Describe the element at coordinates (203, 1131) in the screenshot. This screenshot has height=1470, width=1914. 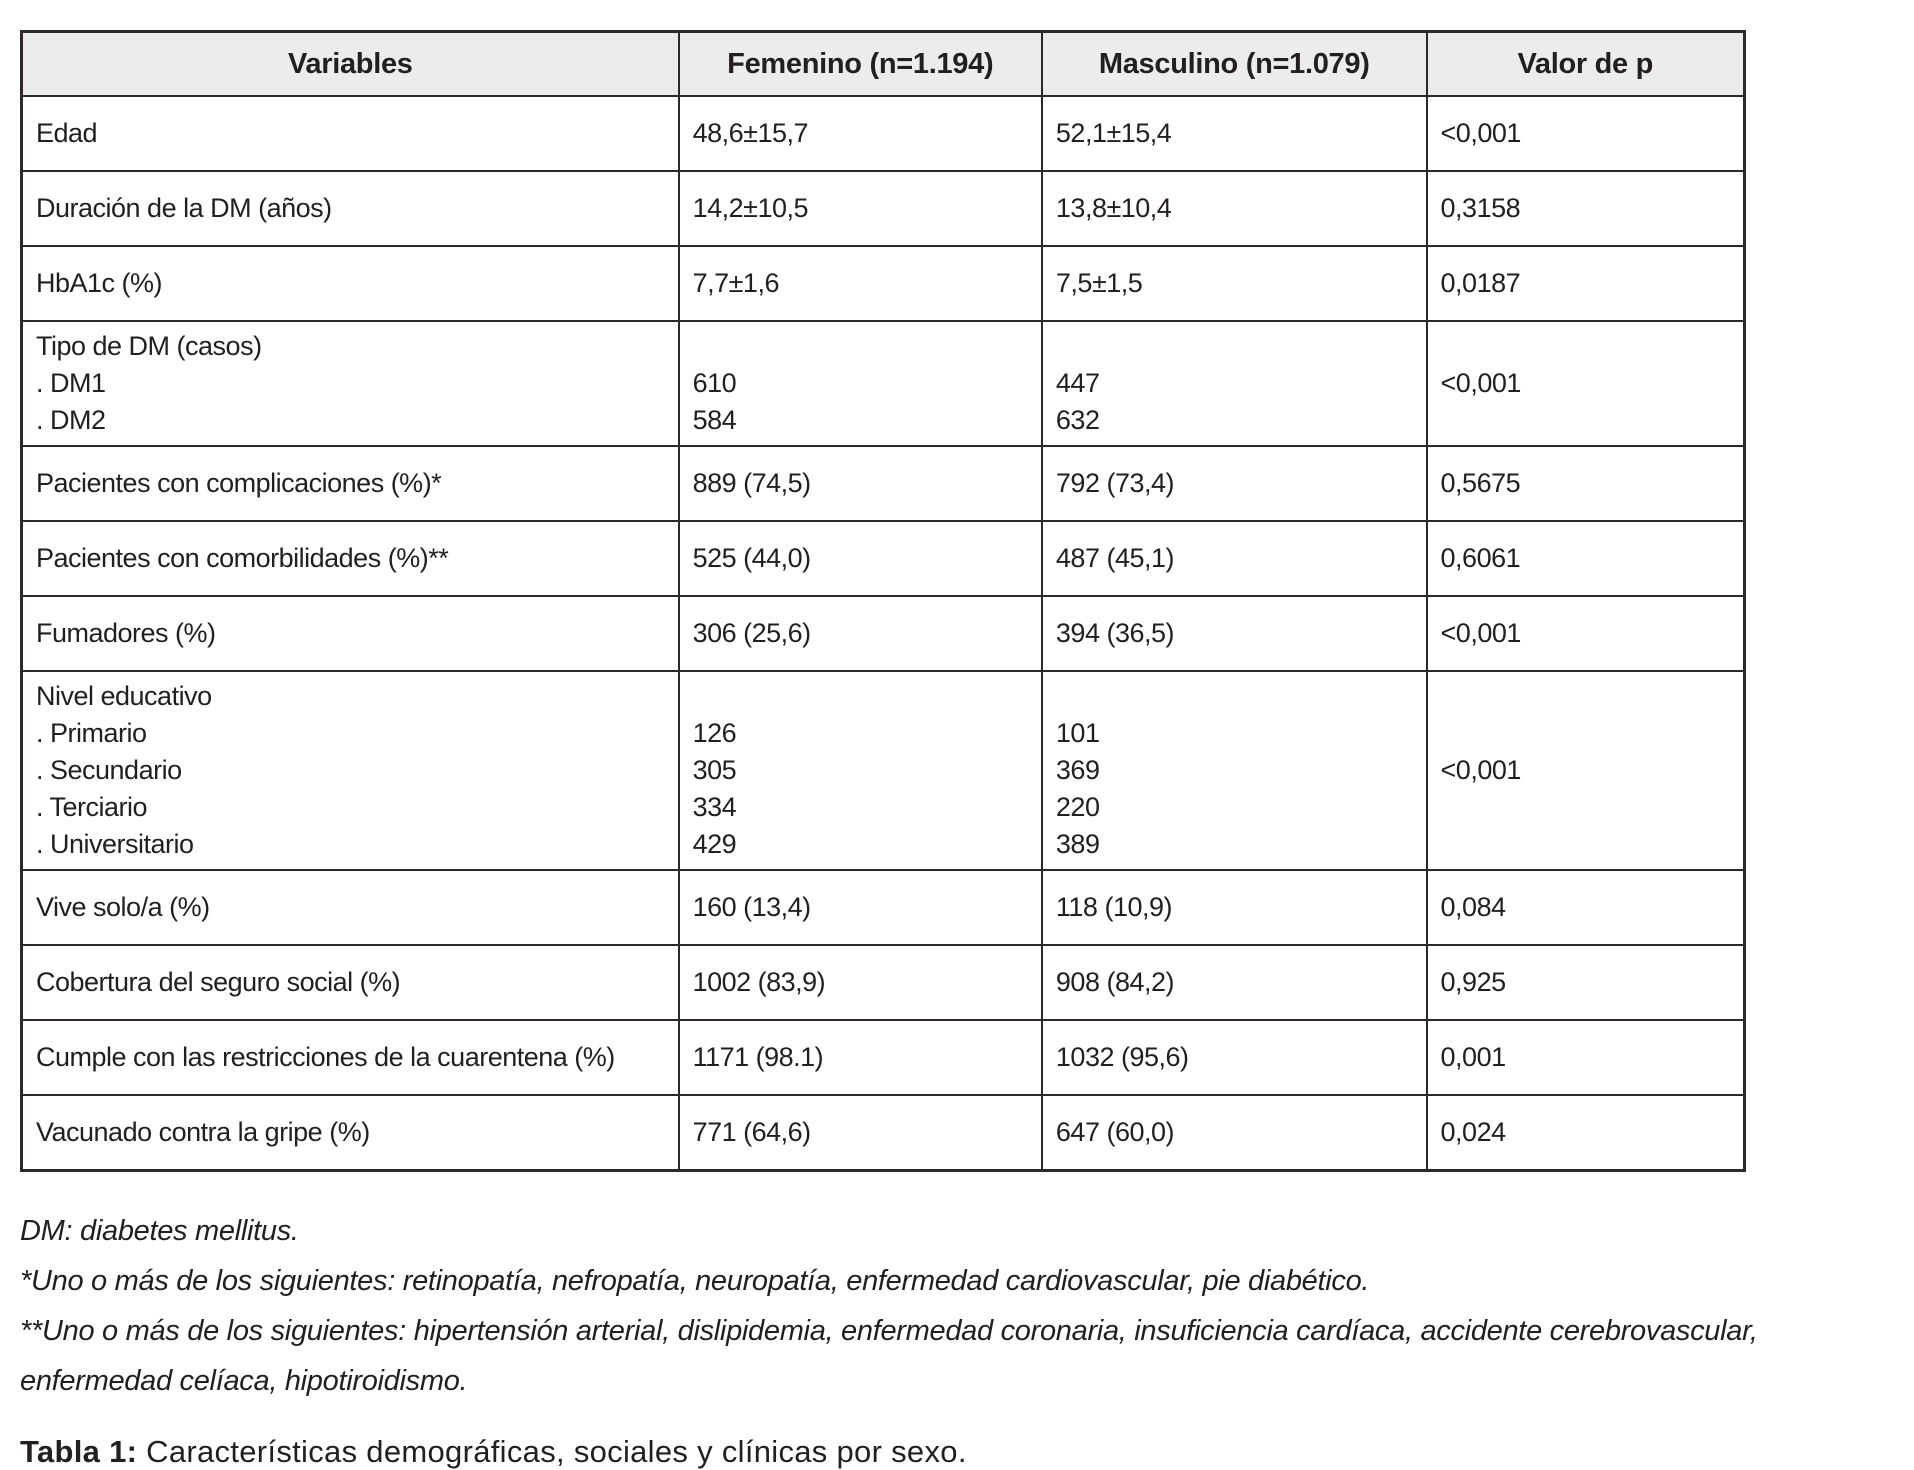
I see `cell-line: Vacunado contra la gripe (%)` at that location.